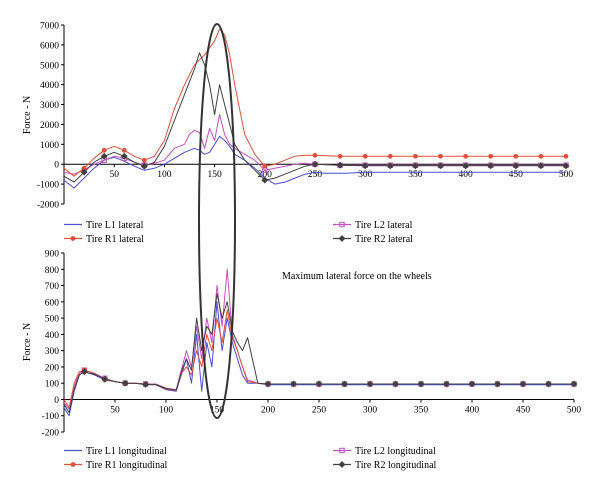  What do you see at coordinates (357, 276) in the screenshot?
I see `max-lateral-force-annotation: Maximum lateral force on the wheels` at bounding box center [357, 276].